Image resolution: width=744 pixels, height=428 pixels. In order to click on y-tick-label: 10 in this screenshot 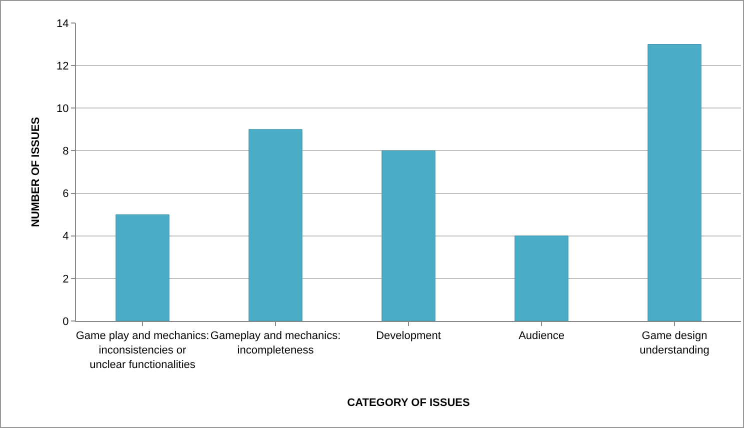, I will do `click(62, 108)`.